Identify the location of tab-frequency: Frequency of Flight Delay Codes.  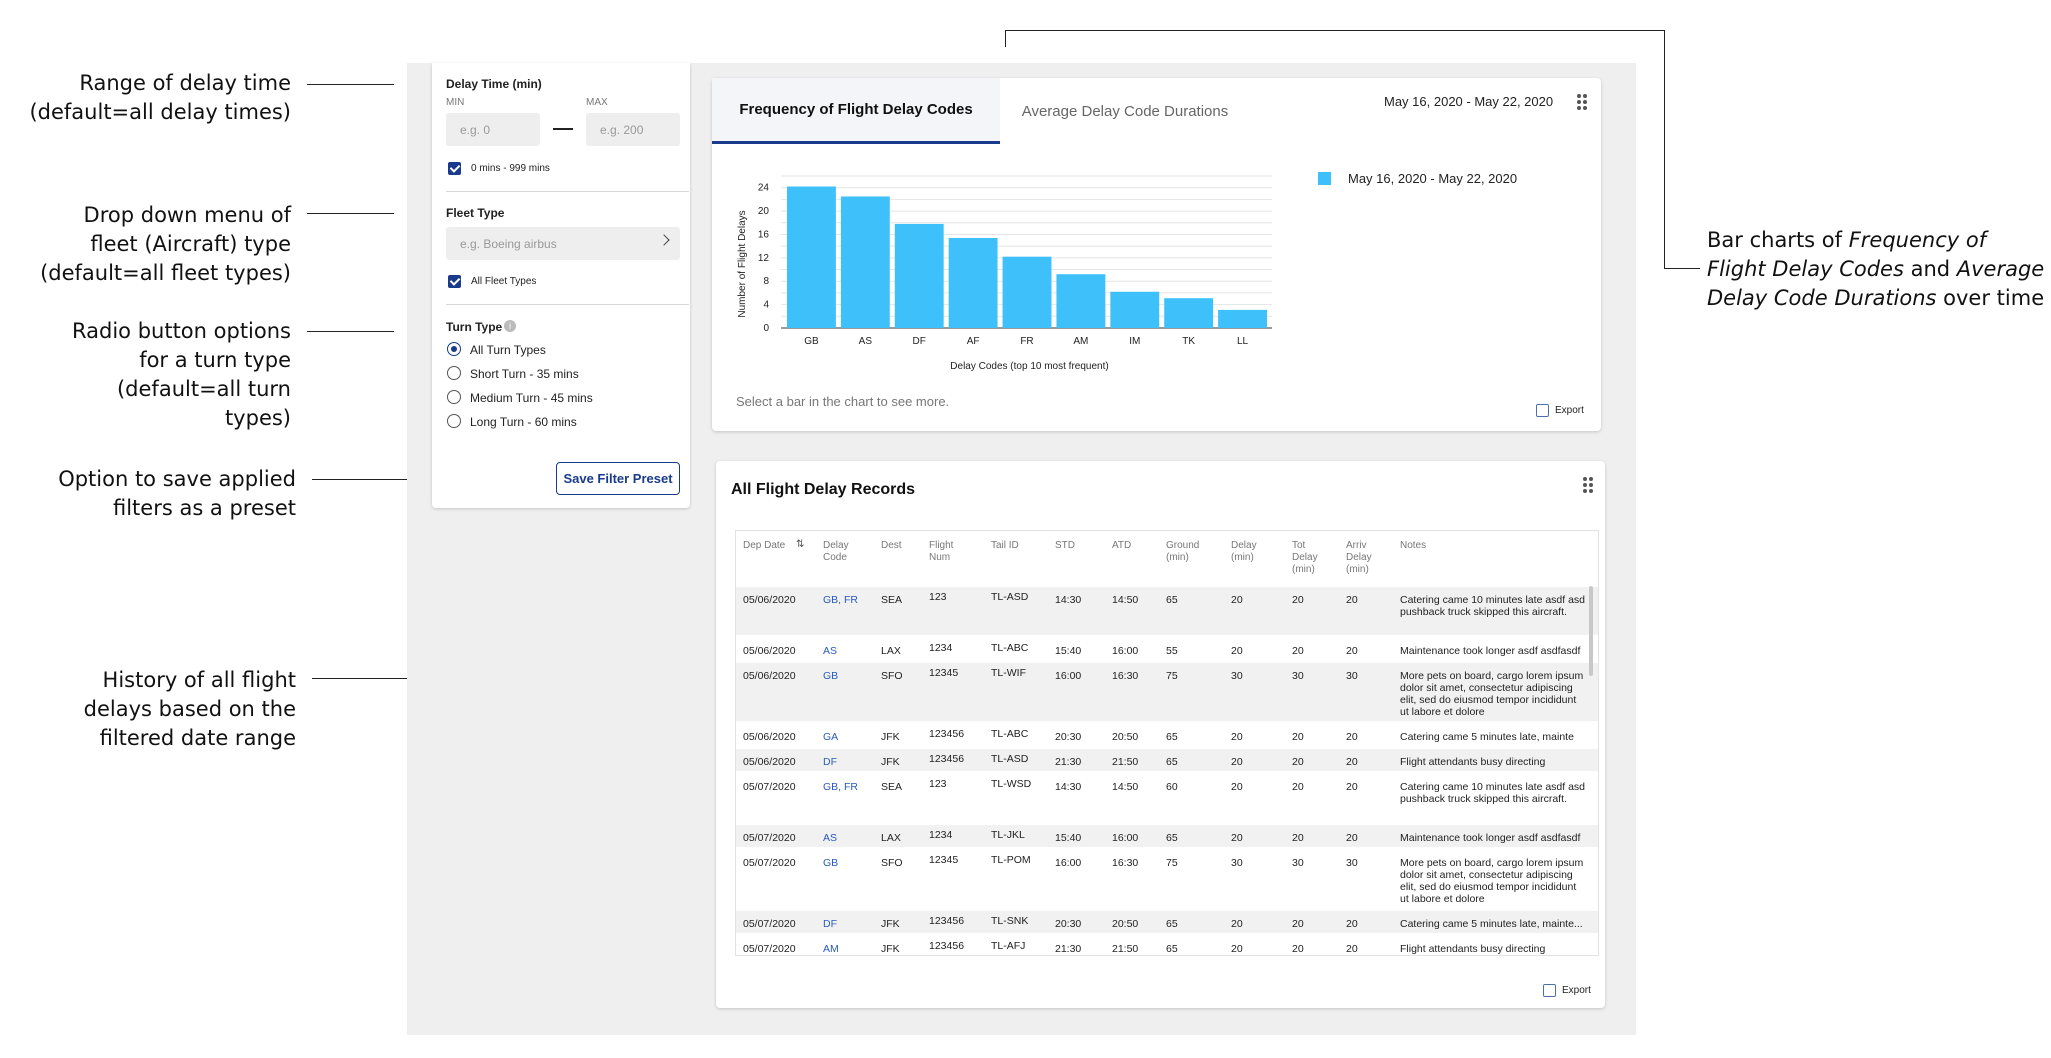
(856, 111).